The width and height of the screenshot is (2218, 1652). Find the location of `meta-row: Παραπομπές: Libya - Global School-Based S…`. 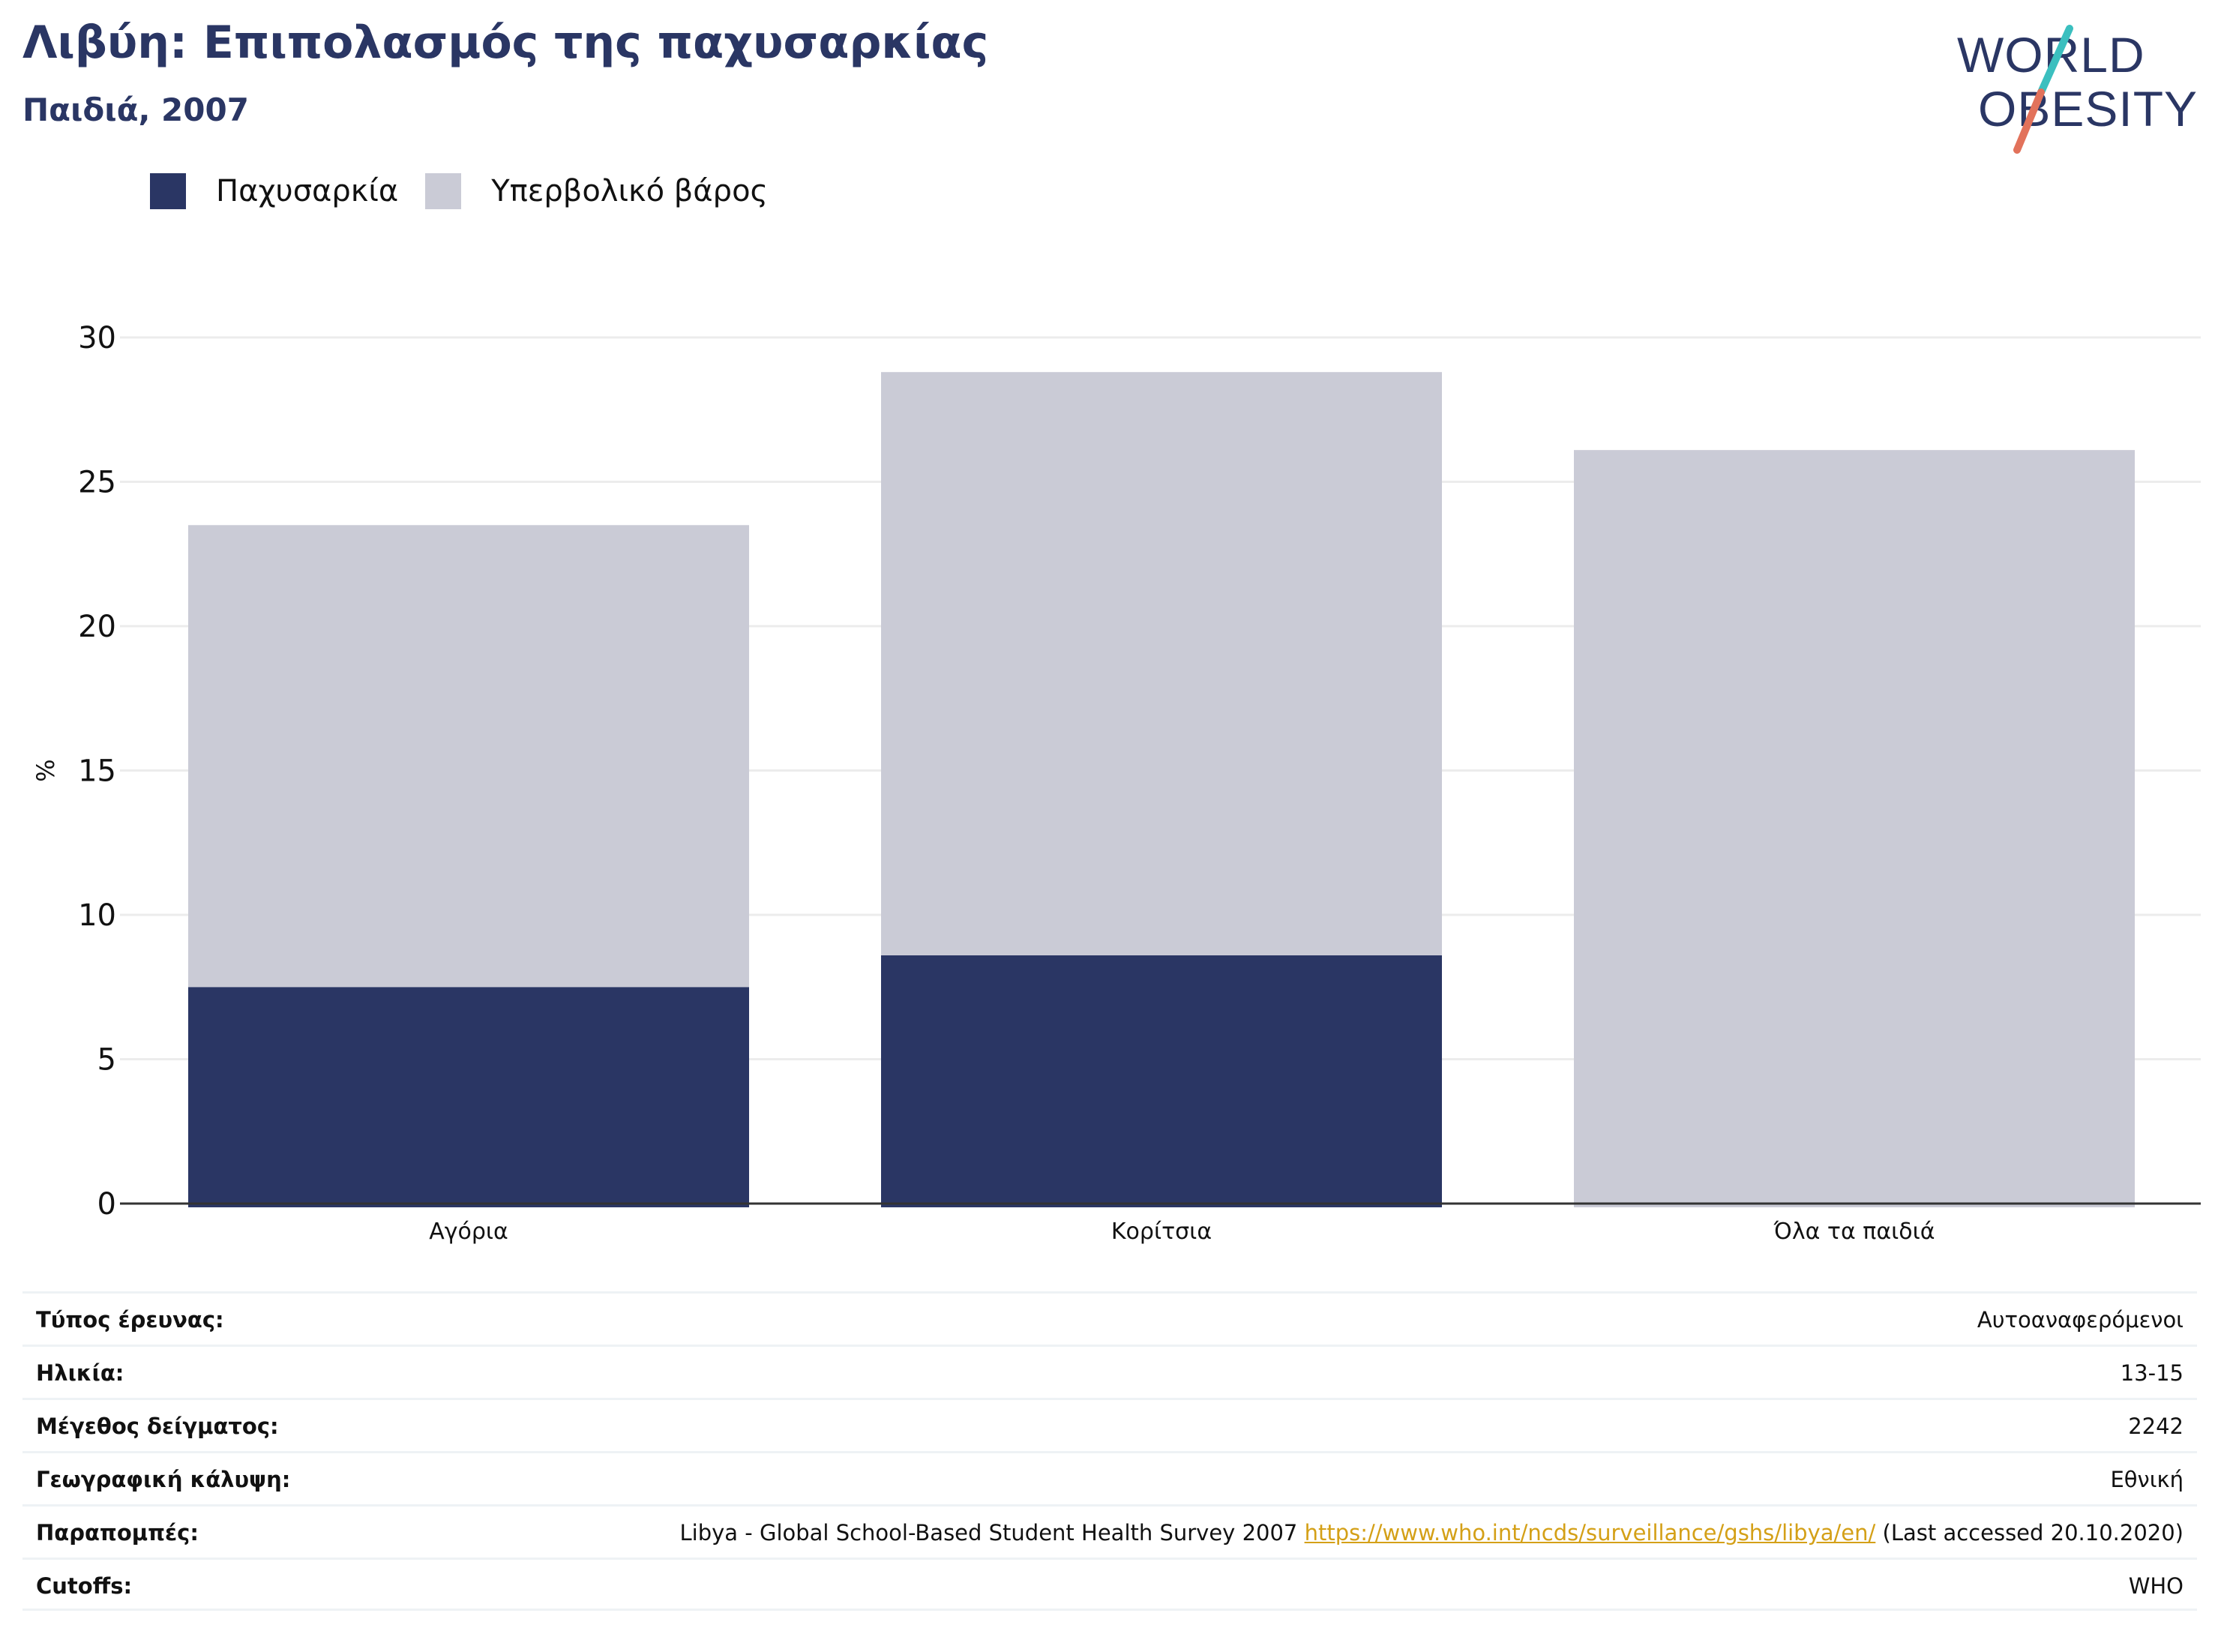

meta-row: Παραπομπές: Libya - Global School-Based S… is located at coordinates (1109, 1531).